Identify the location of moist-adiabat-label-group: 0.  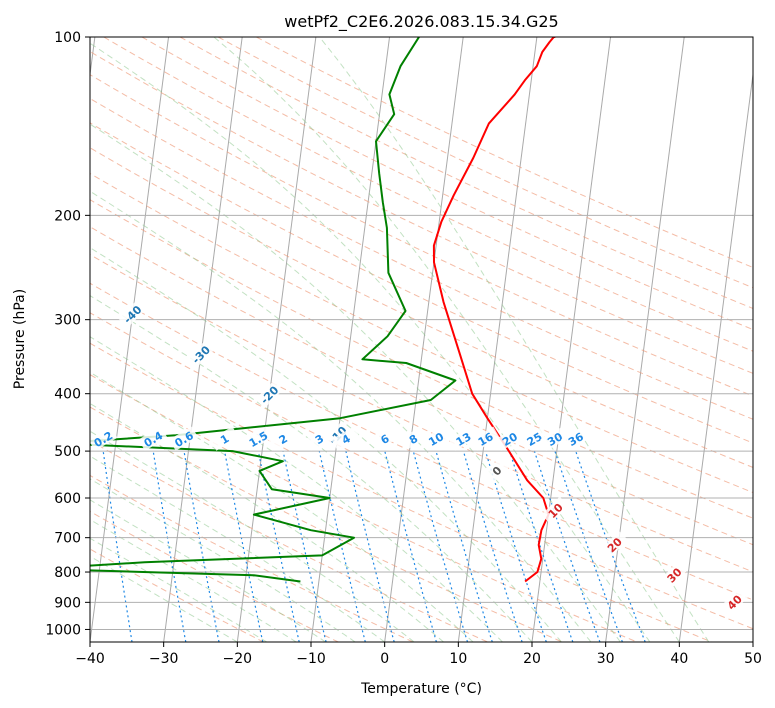
(496, 470).